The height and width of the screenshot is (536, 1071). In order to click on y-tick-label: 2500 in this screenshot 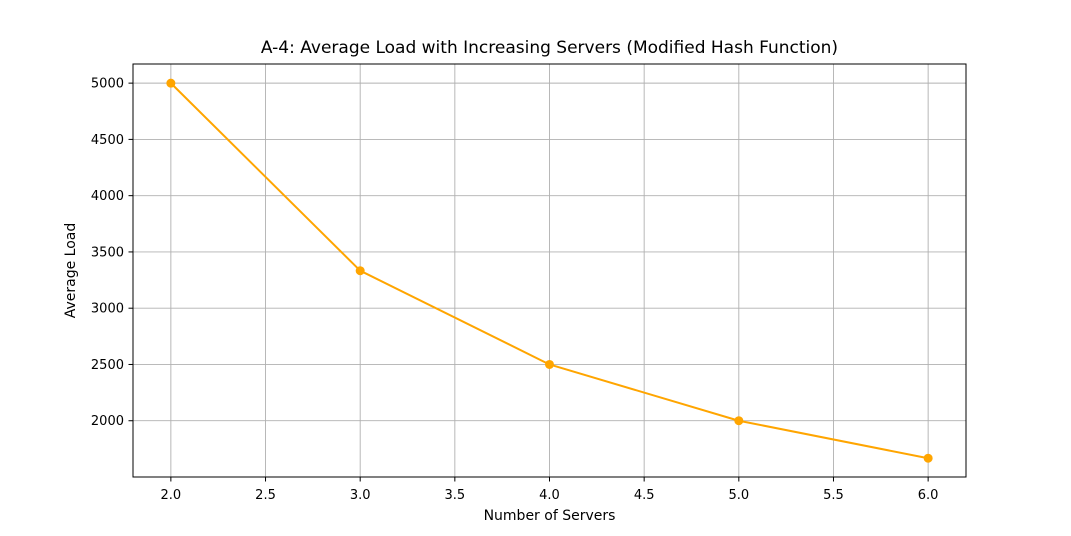, I will do `click(107, 365)`.